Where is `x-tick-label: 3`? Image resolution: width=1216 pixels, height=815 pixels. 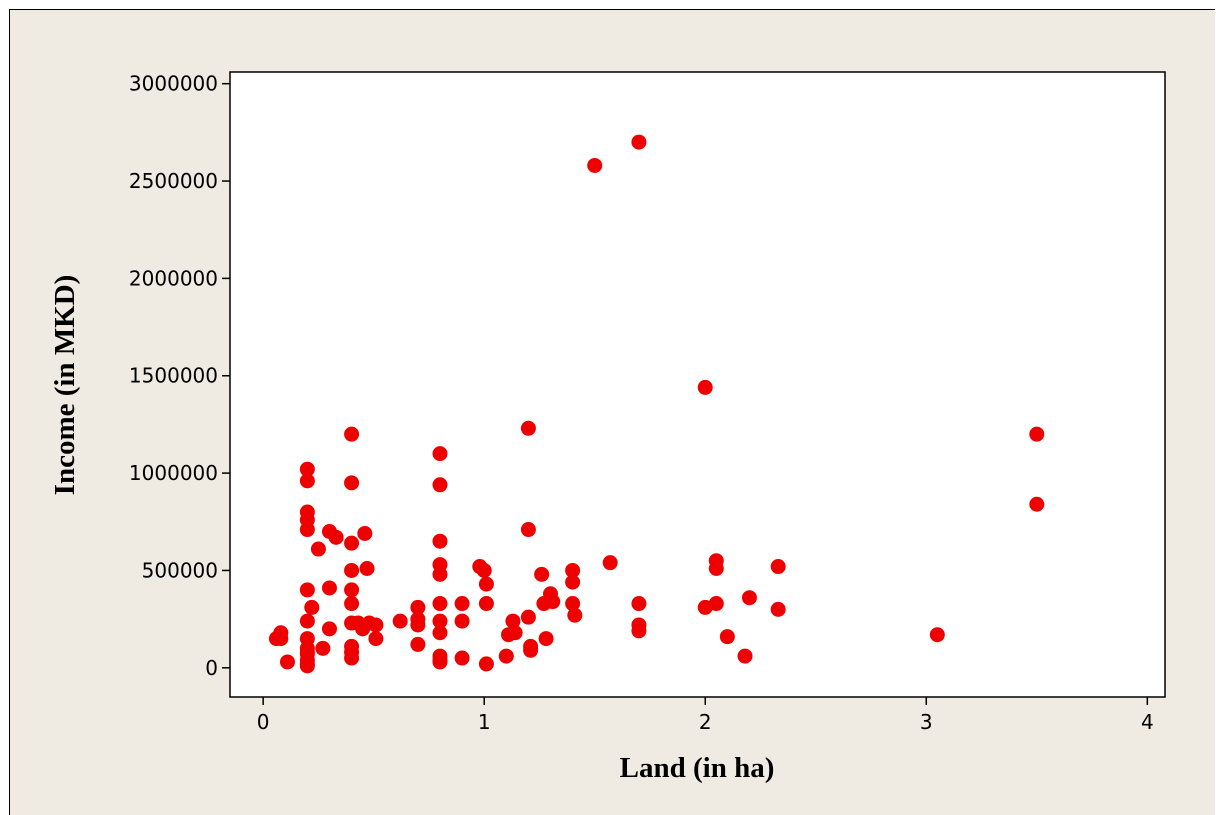 x-tick-label: 3 is located at coordinates (926, 722).